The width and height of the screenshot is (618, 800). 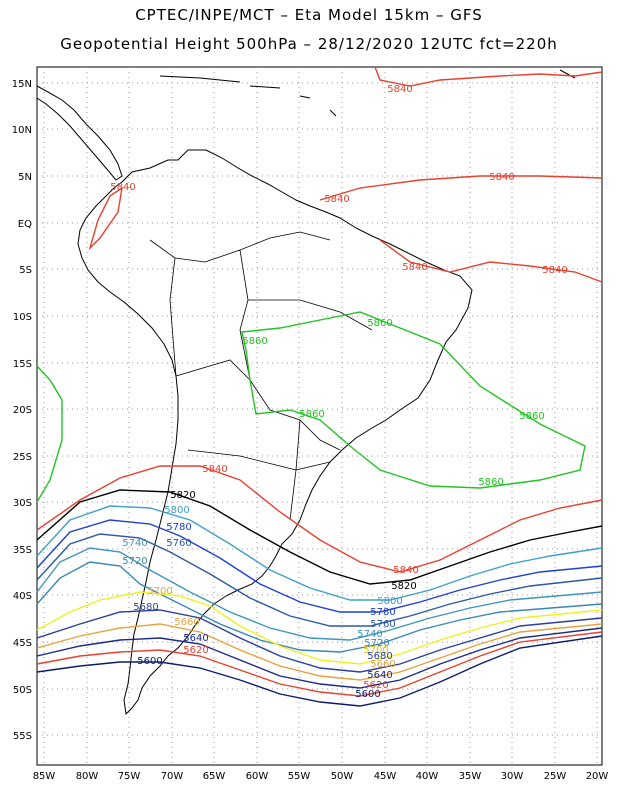 What do you see at coordinates (22, 457) in the screenshot?
I see `lat-label: 25S` at bounding box center [22, 457].